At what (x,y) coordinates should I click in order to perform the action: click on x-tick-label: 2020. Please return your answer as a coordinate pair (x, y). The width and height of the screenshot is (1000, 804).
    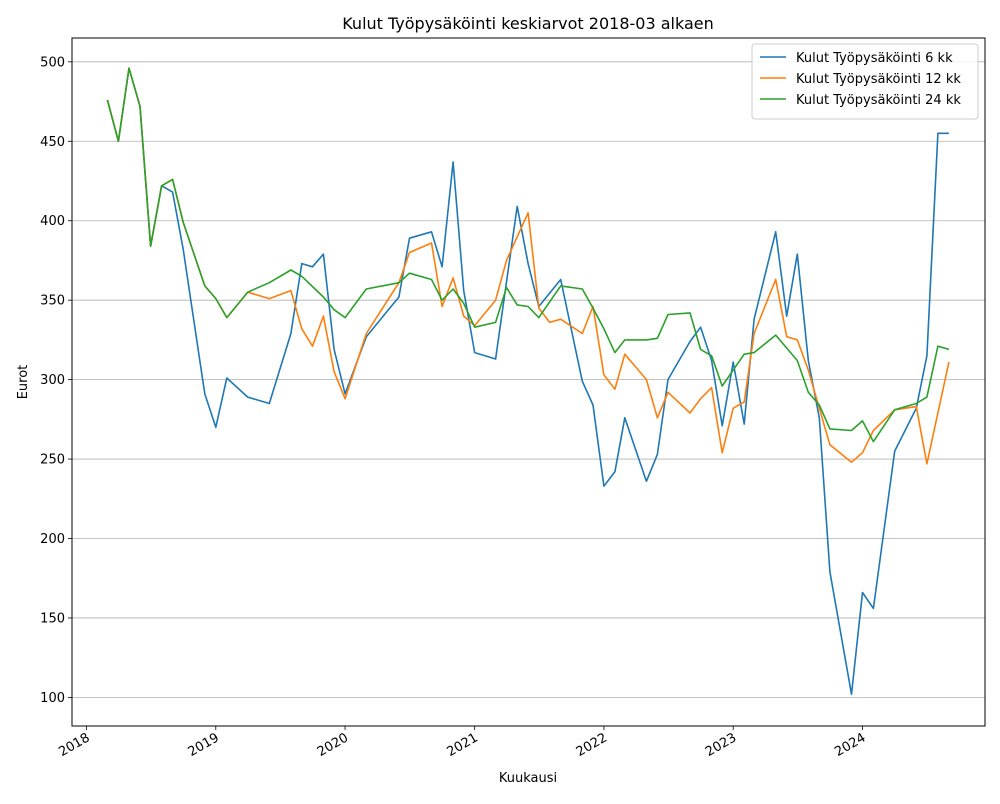
    Looking at the image, I should click on (333, 745).